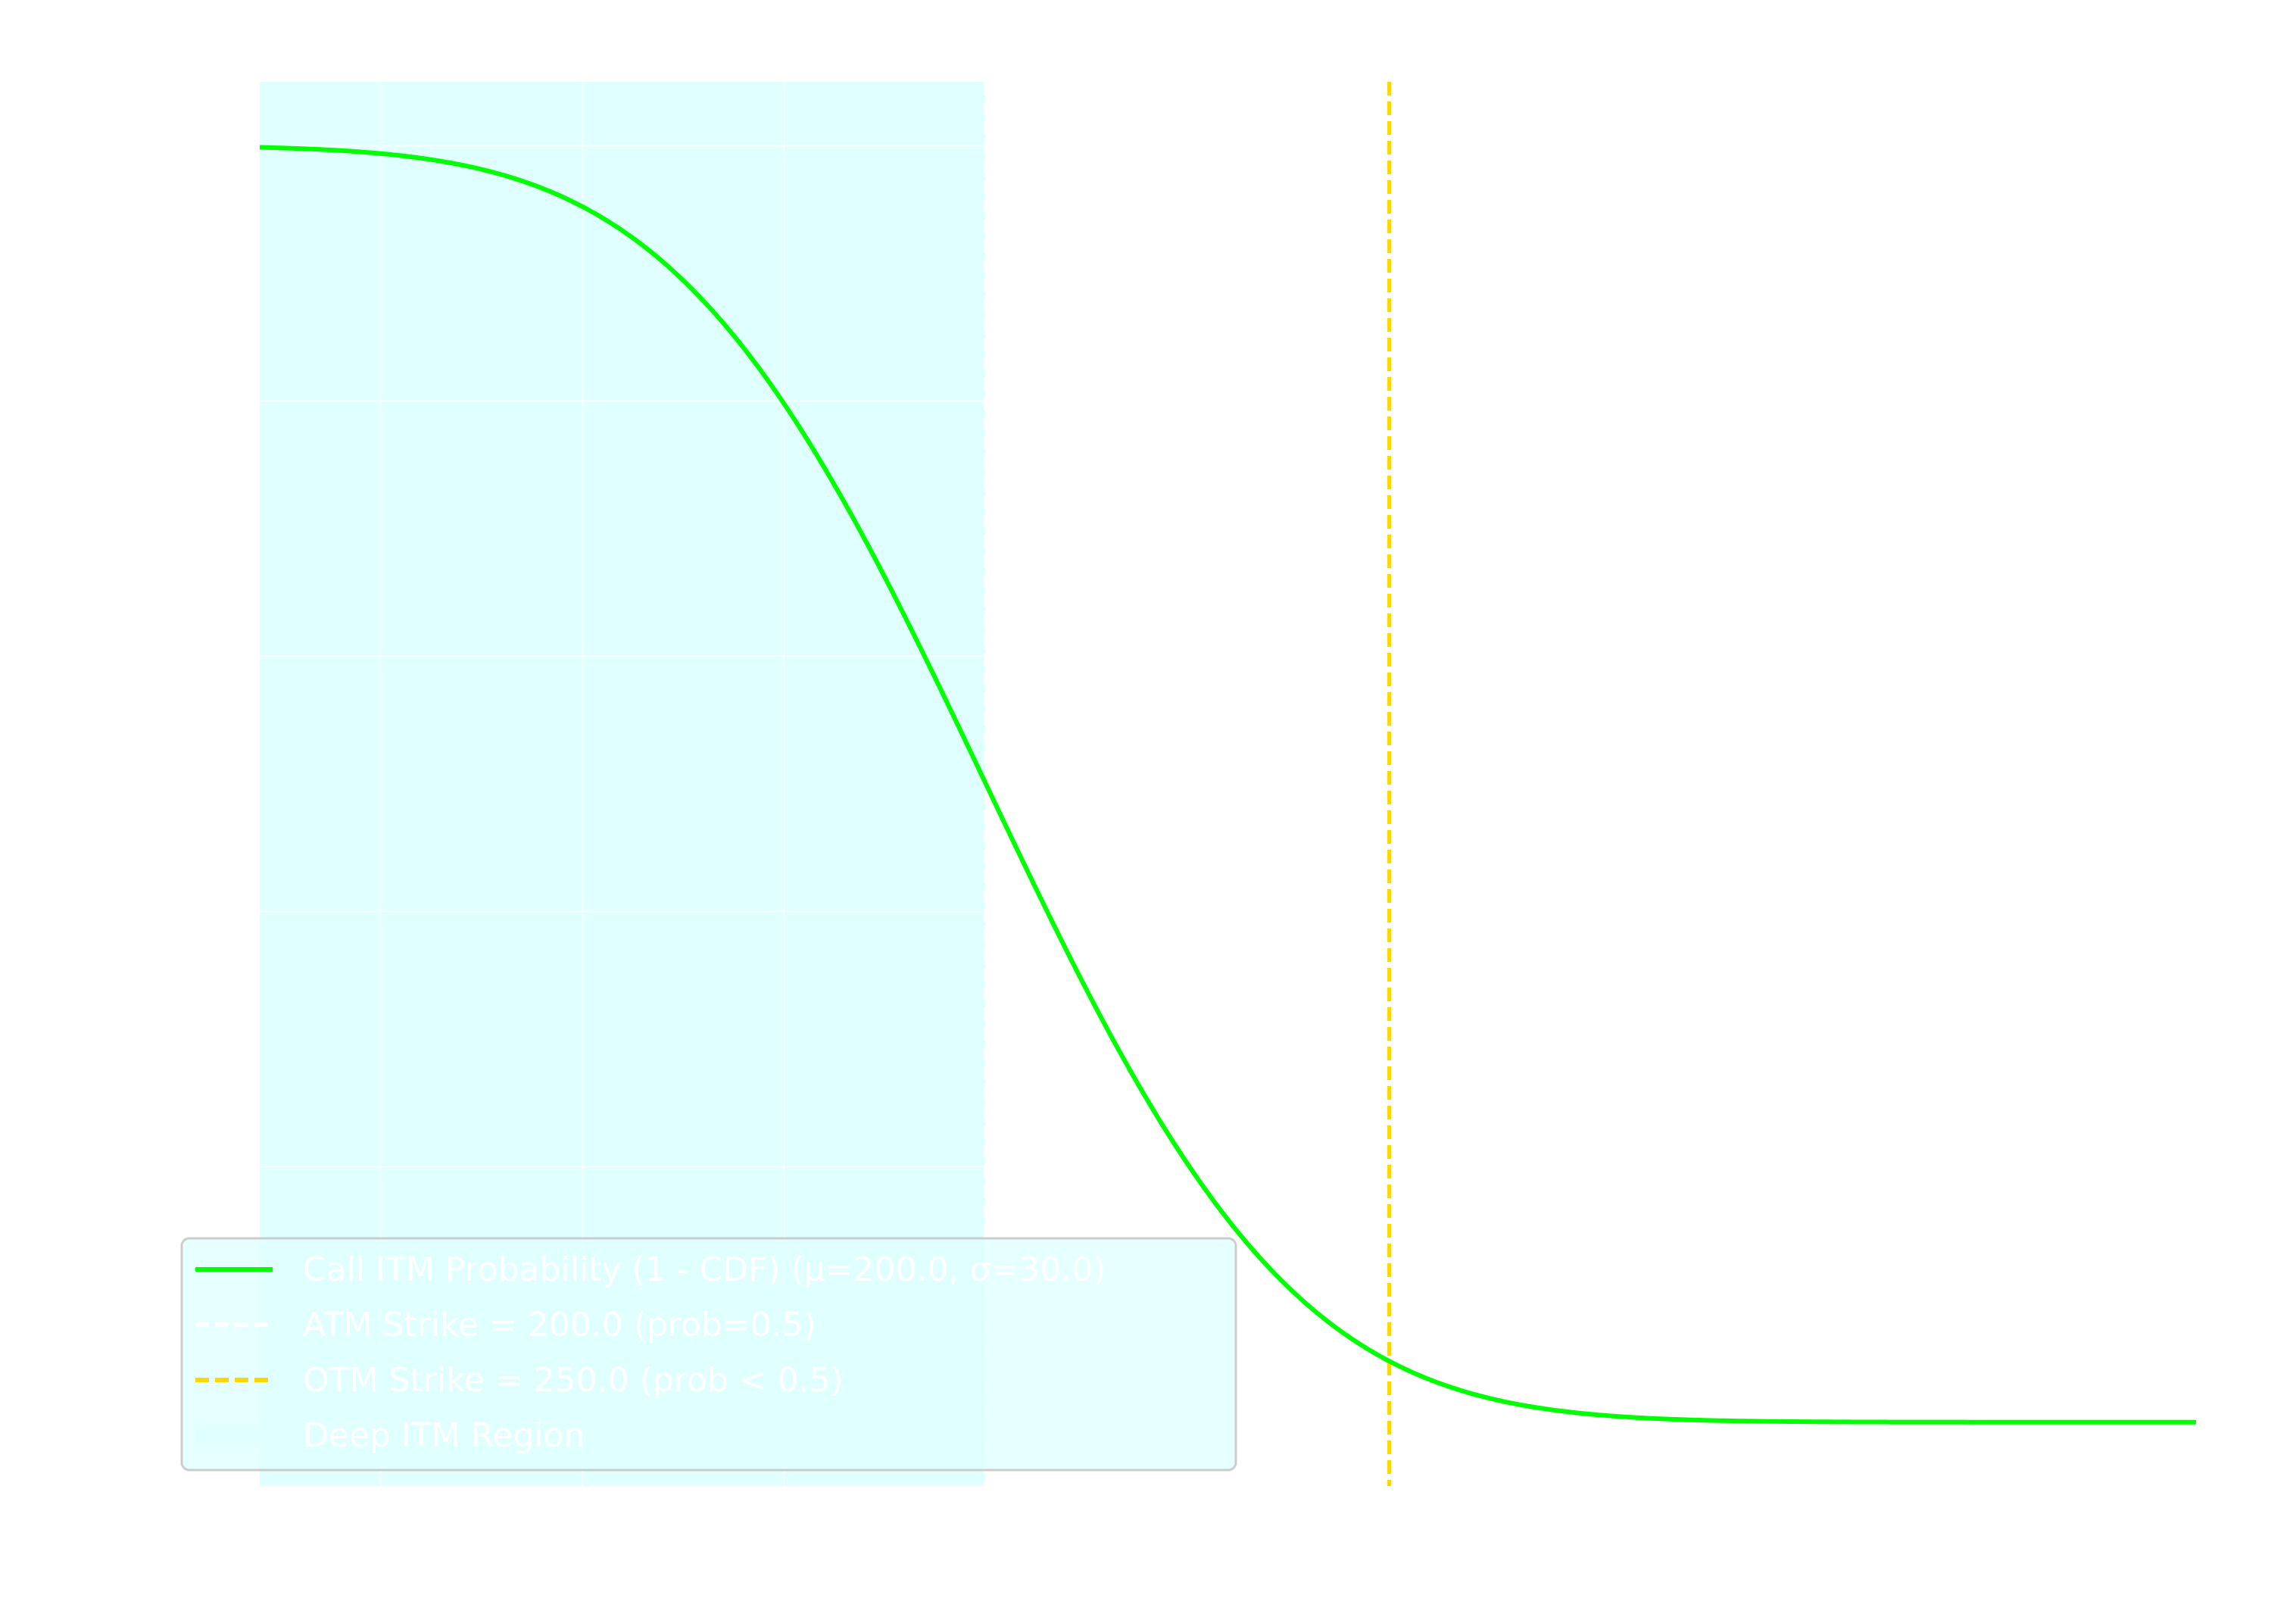 The image size is (2296, 1617). I want to click on legend-label-2: OTM Strike = 250.0 (prob < 0.5), so click(573, 1380).